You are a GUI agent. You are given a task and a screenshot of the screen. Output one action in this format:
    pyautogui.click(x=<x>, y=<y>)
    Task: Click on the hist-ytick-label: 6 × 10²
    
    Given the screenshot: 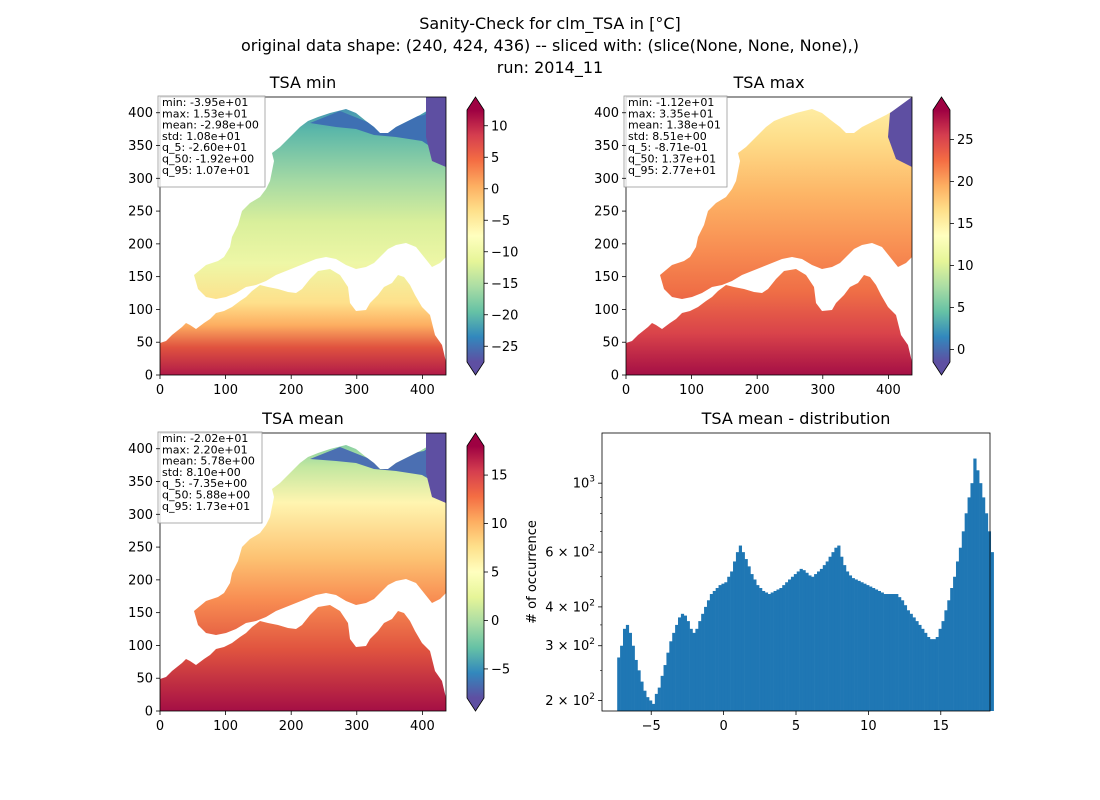 What is the action you would take?
    pyautogui.click(x=570, y=552)
    